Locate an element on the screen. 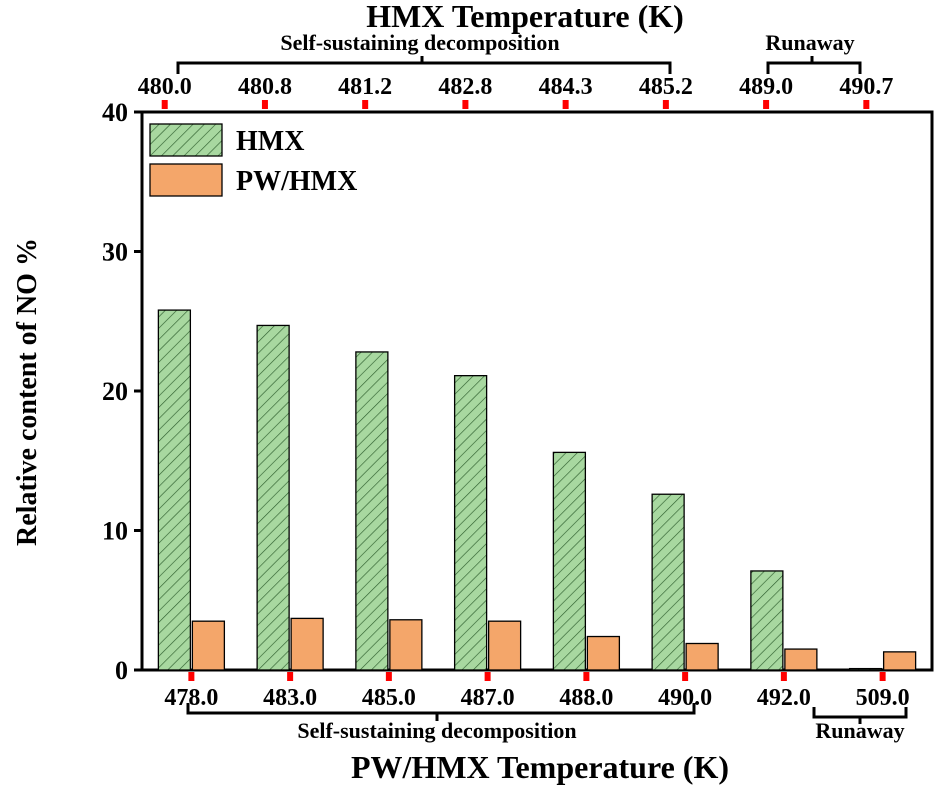 This screenshot has width=945, height=787. legend-label-pw-hmx: PW/HMX is located at coordinates (296, 181).